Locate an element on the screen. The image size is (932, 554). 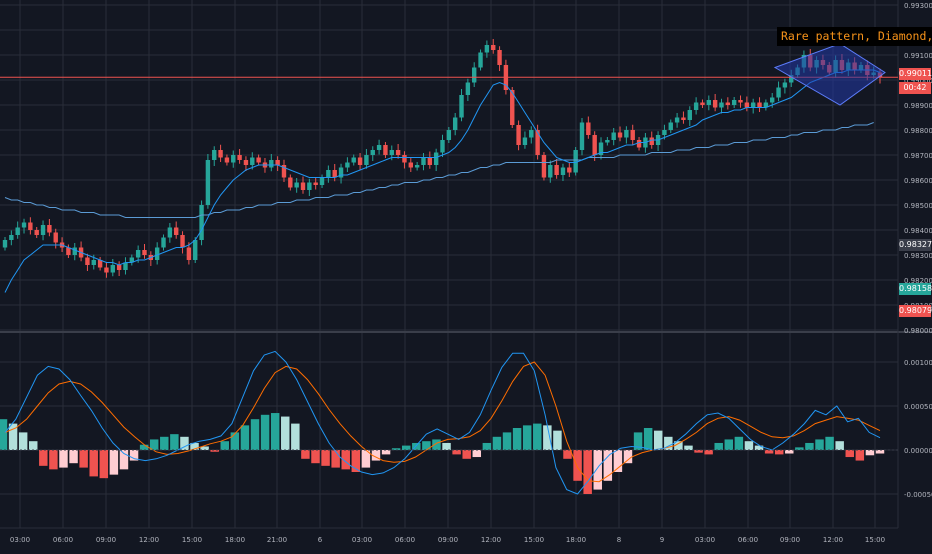
time-tick-label: 09:00 is located at coordinates (790, 540).